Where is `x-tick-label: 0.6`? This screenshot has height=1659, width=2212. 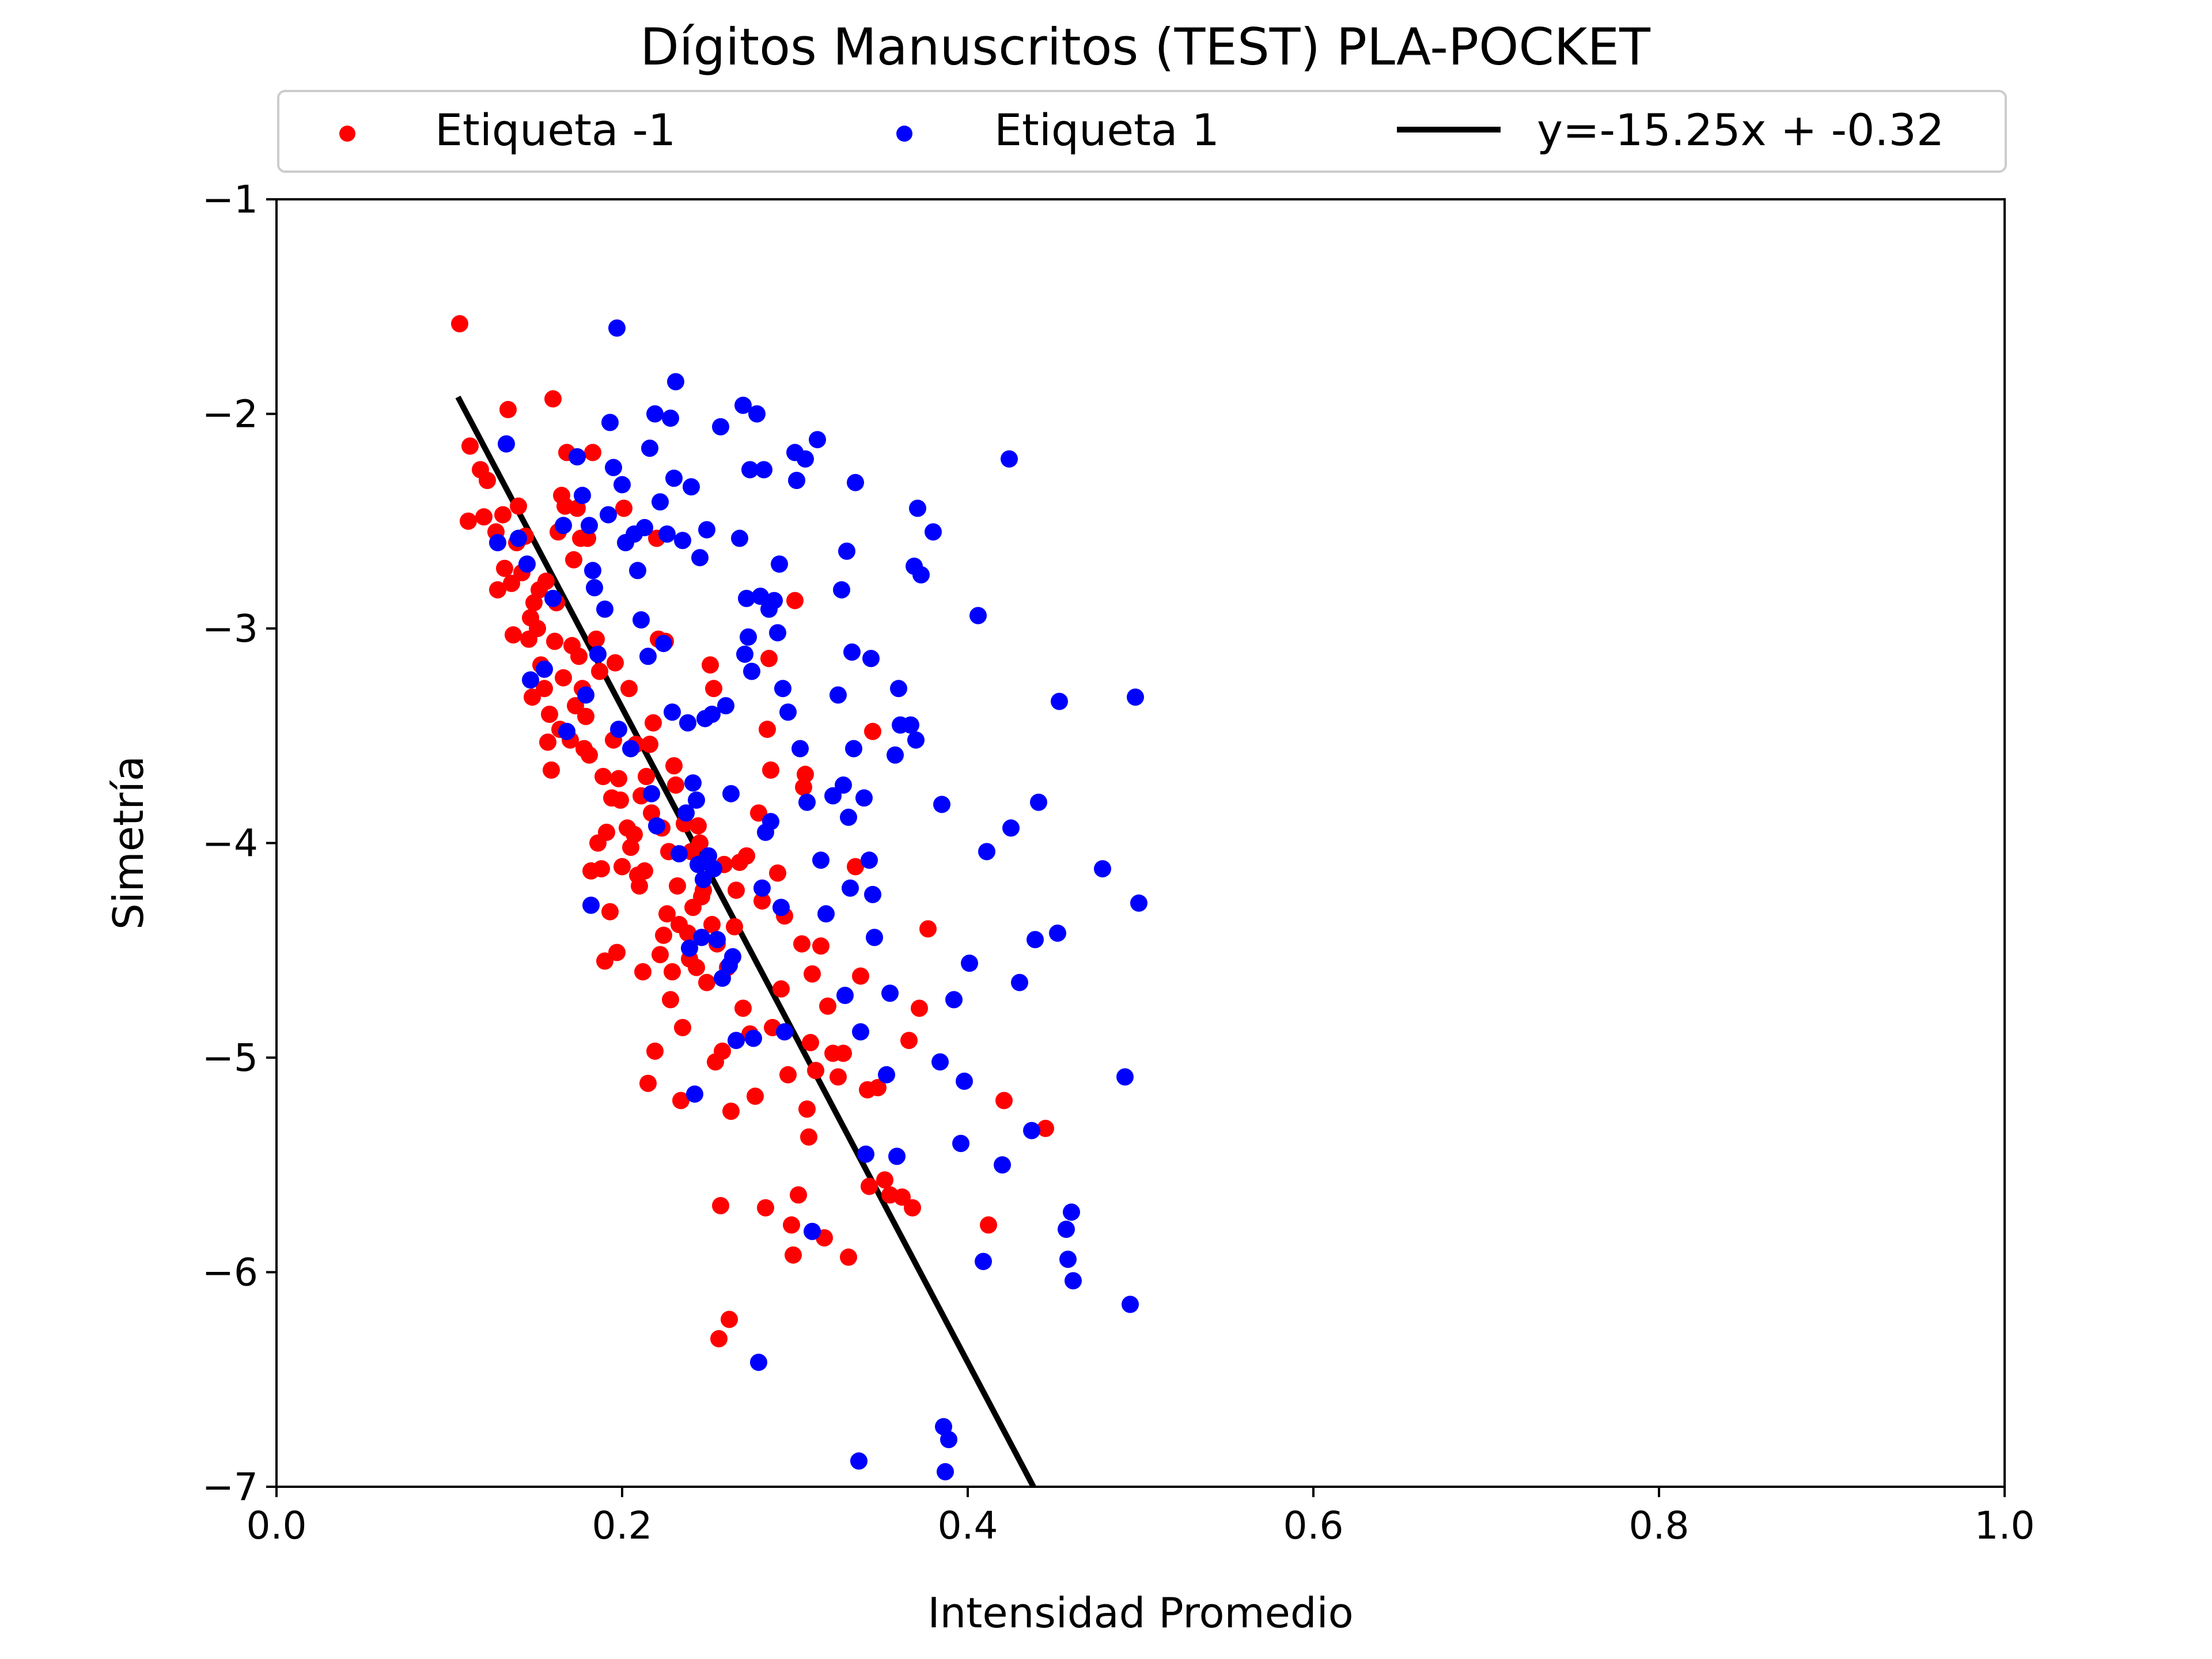 x-tick-label: 0.6 is located at coordinates (1313, 1525).